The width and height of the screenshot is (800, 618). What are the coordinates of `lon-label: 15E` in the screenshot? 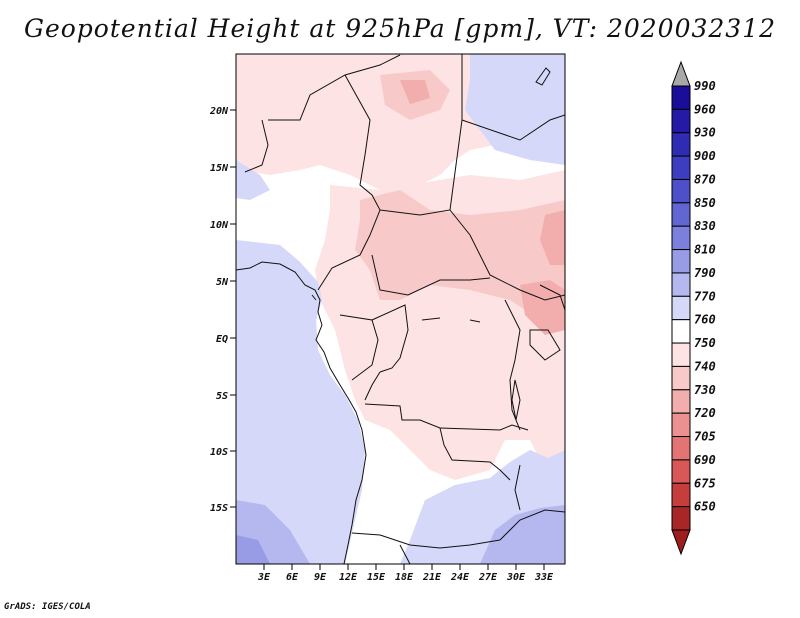 It's located at (376, 577).